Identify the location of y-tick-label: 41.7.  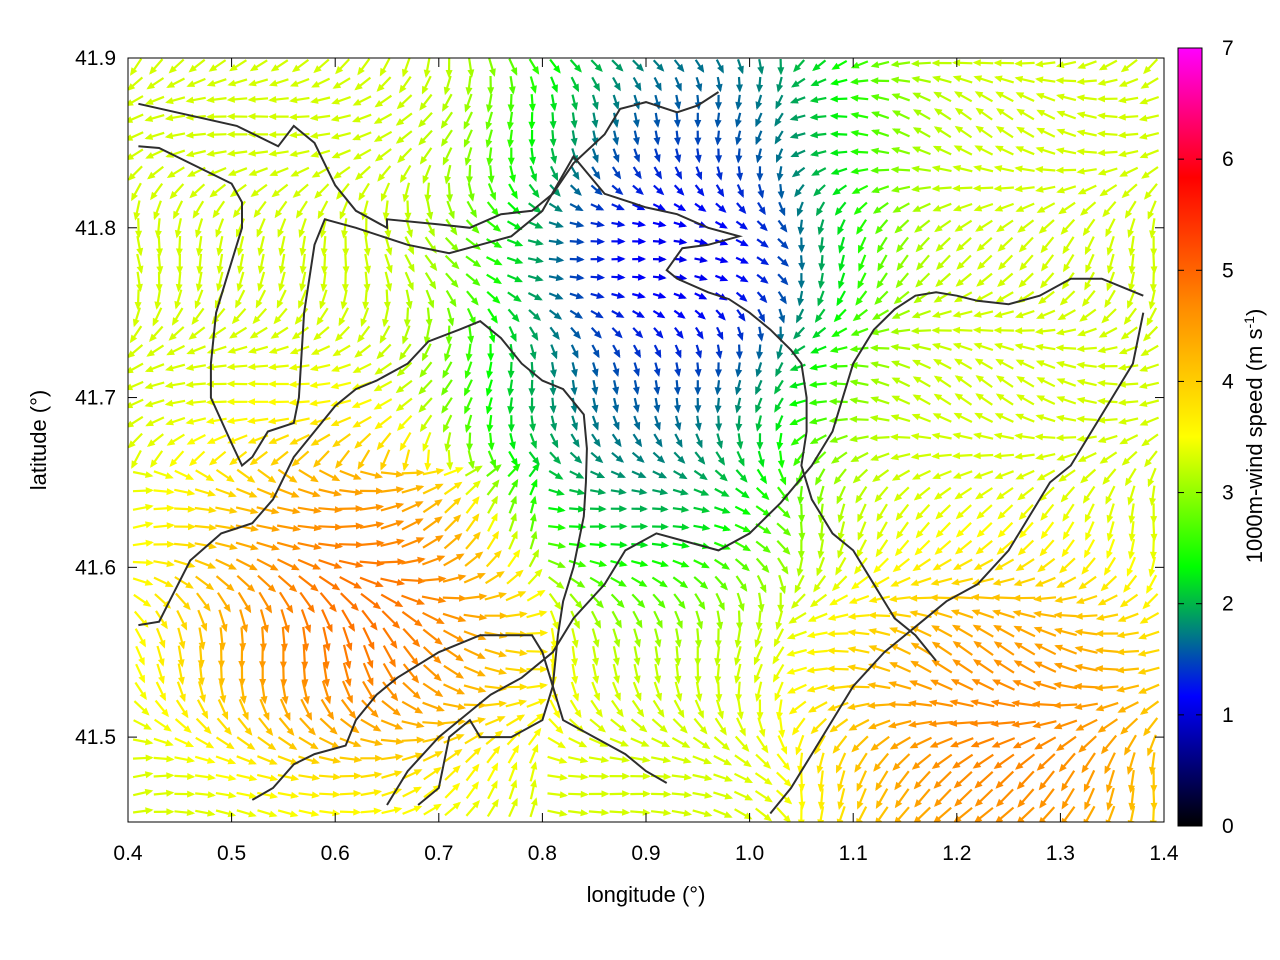
(95, 398).